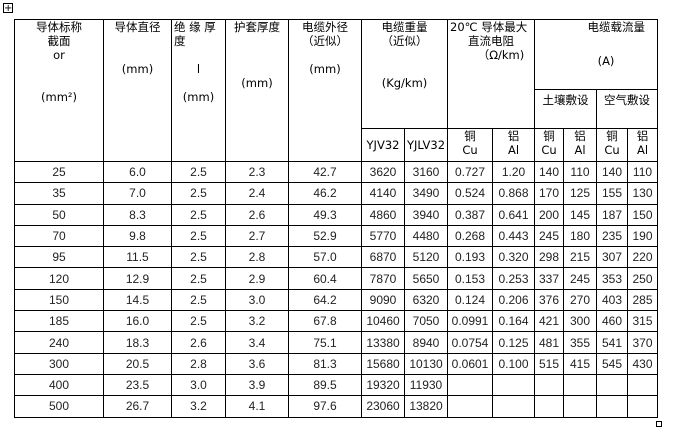  What do you see at coordinates (426, 321) in the screenshot?
I see `table-cell: 7050` at bounding box center [426, 321].